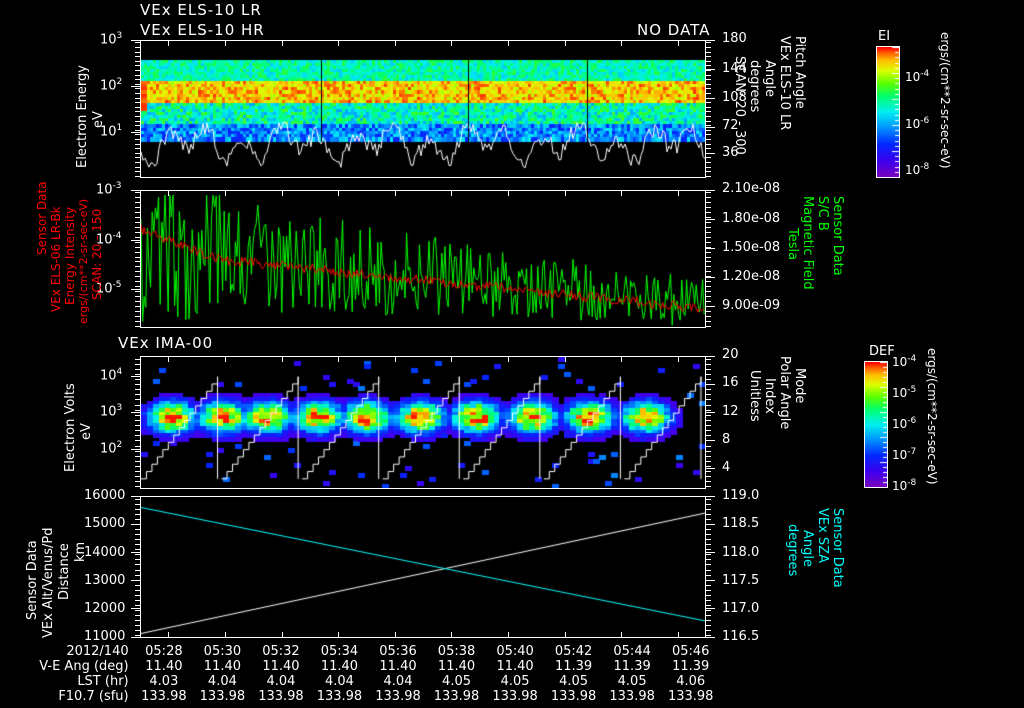  What do you see at coordinates (822, 213) in the screenshot?
I see `panel2-right-axis-label-2: S/C B` at bounding box center [822, 213].